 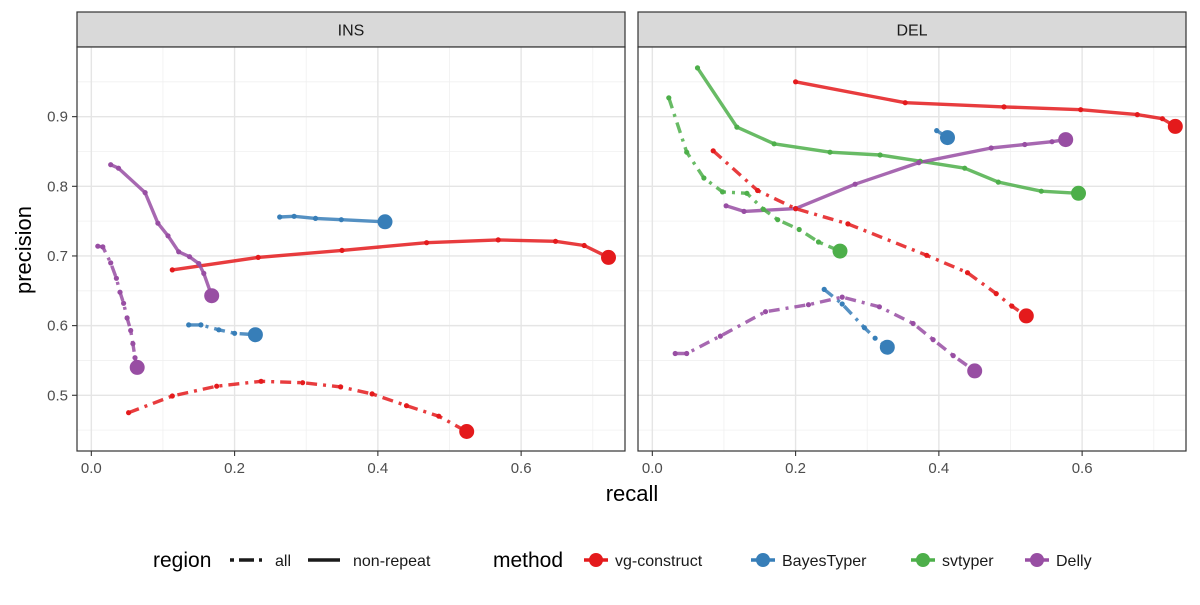 I want to click on y-tick-label: 0.5, so click(x=57, y=395).